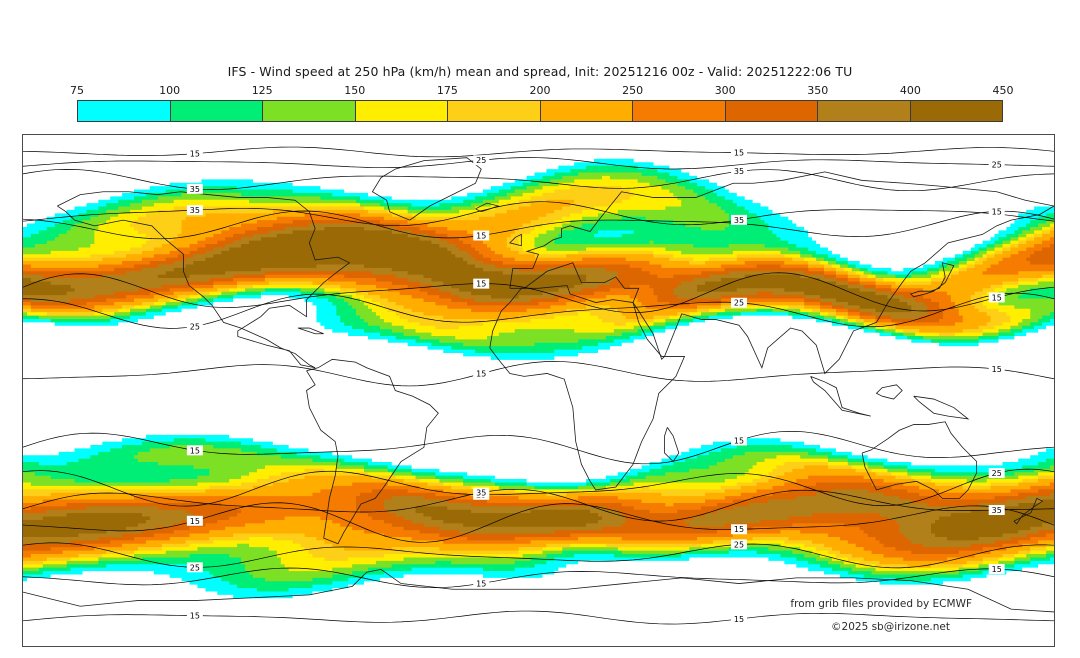 The image size is (1080, 658). What do you see at coordinates (725, 90) in the screenshot?
I see `colorbar-tick-300: 300` at bounding box center [725, 90].